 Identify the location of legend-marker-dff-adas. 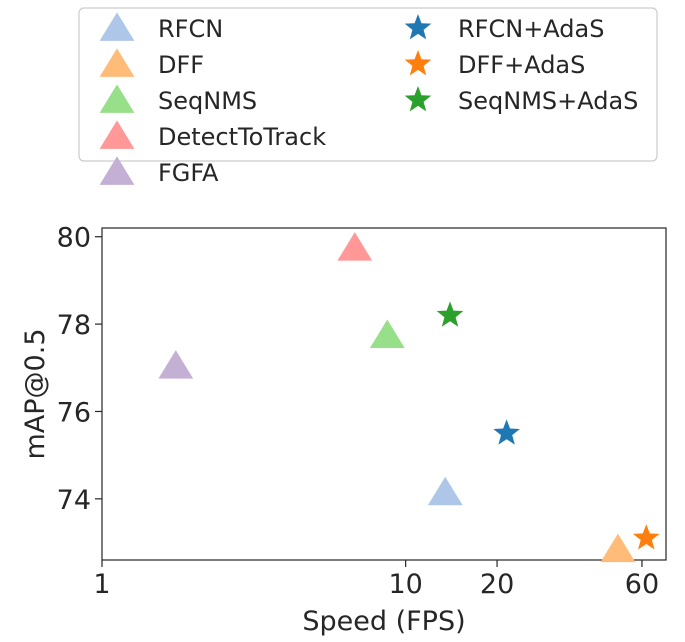
(418, 63).